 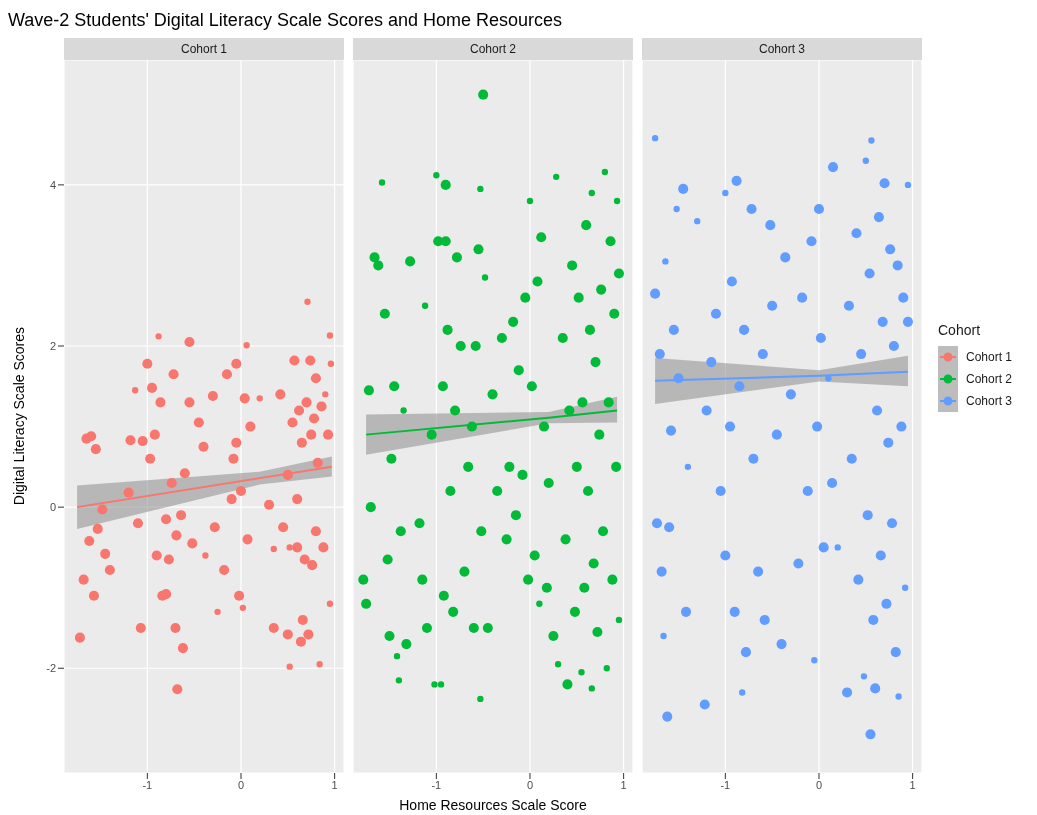 I want to click on chart-subtitle: Cohort 3, so click(x=782, y=49).